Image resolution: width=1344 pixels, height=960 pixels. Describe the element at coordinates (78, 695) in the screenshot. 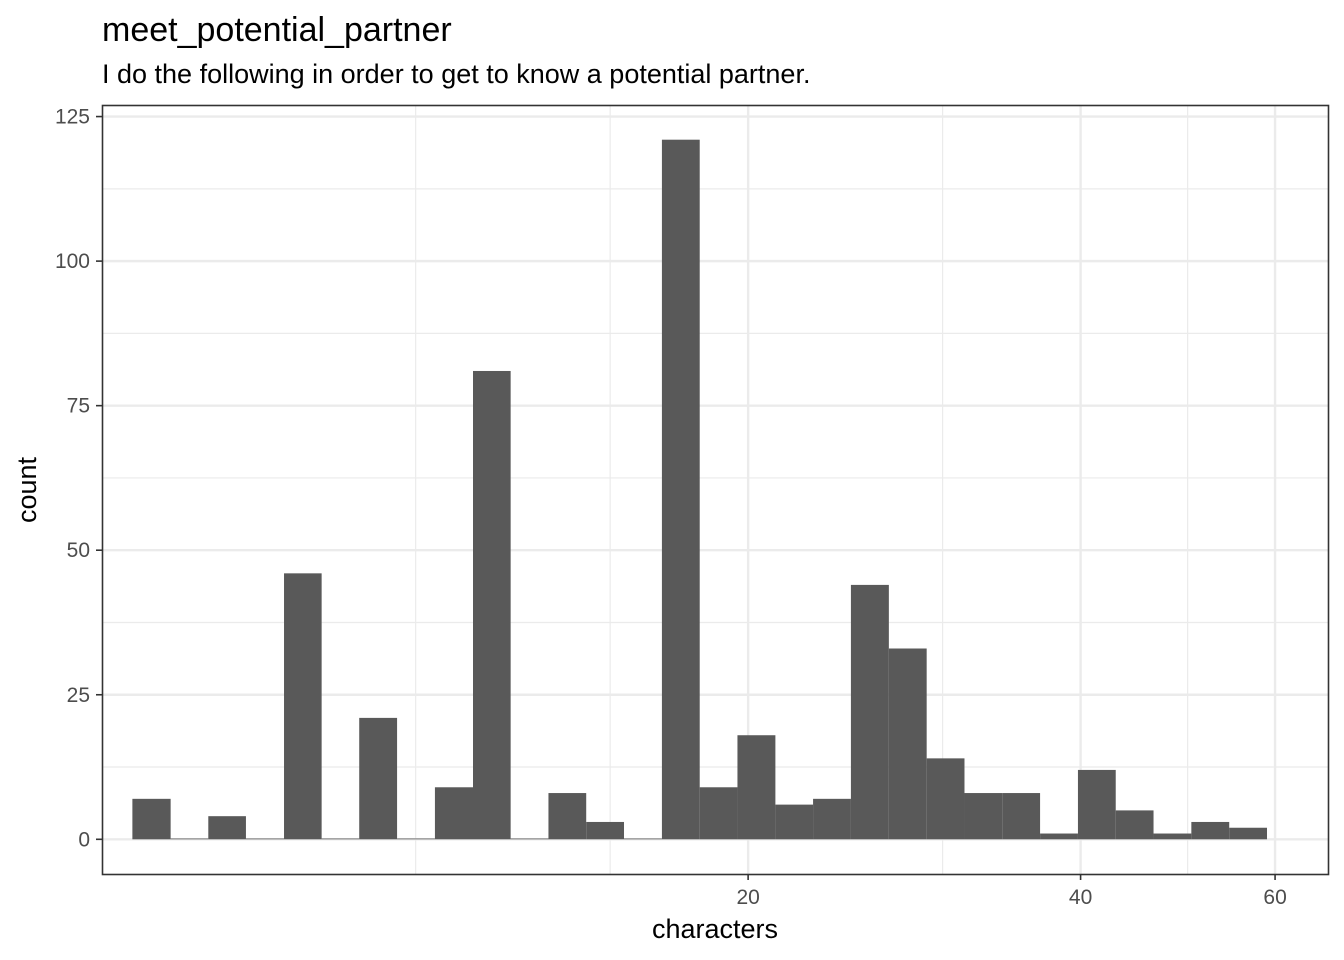

I see `y-tick-label: 25` at that location.